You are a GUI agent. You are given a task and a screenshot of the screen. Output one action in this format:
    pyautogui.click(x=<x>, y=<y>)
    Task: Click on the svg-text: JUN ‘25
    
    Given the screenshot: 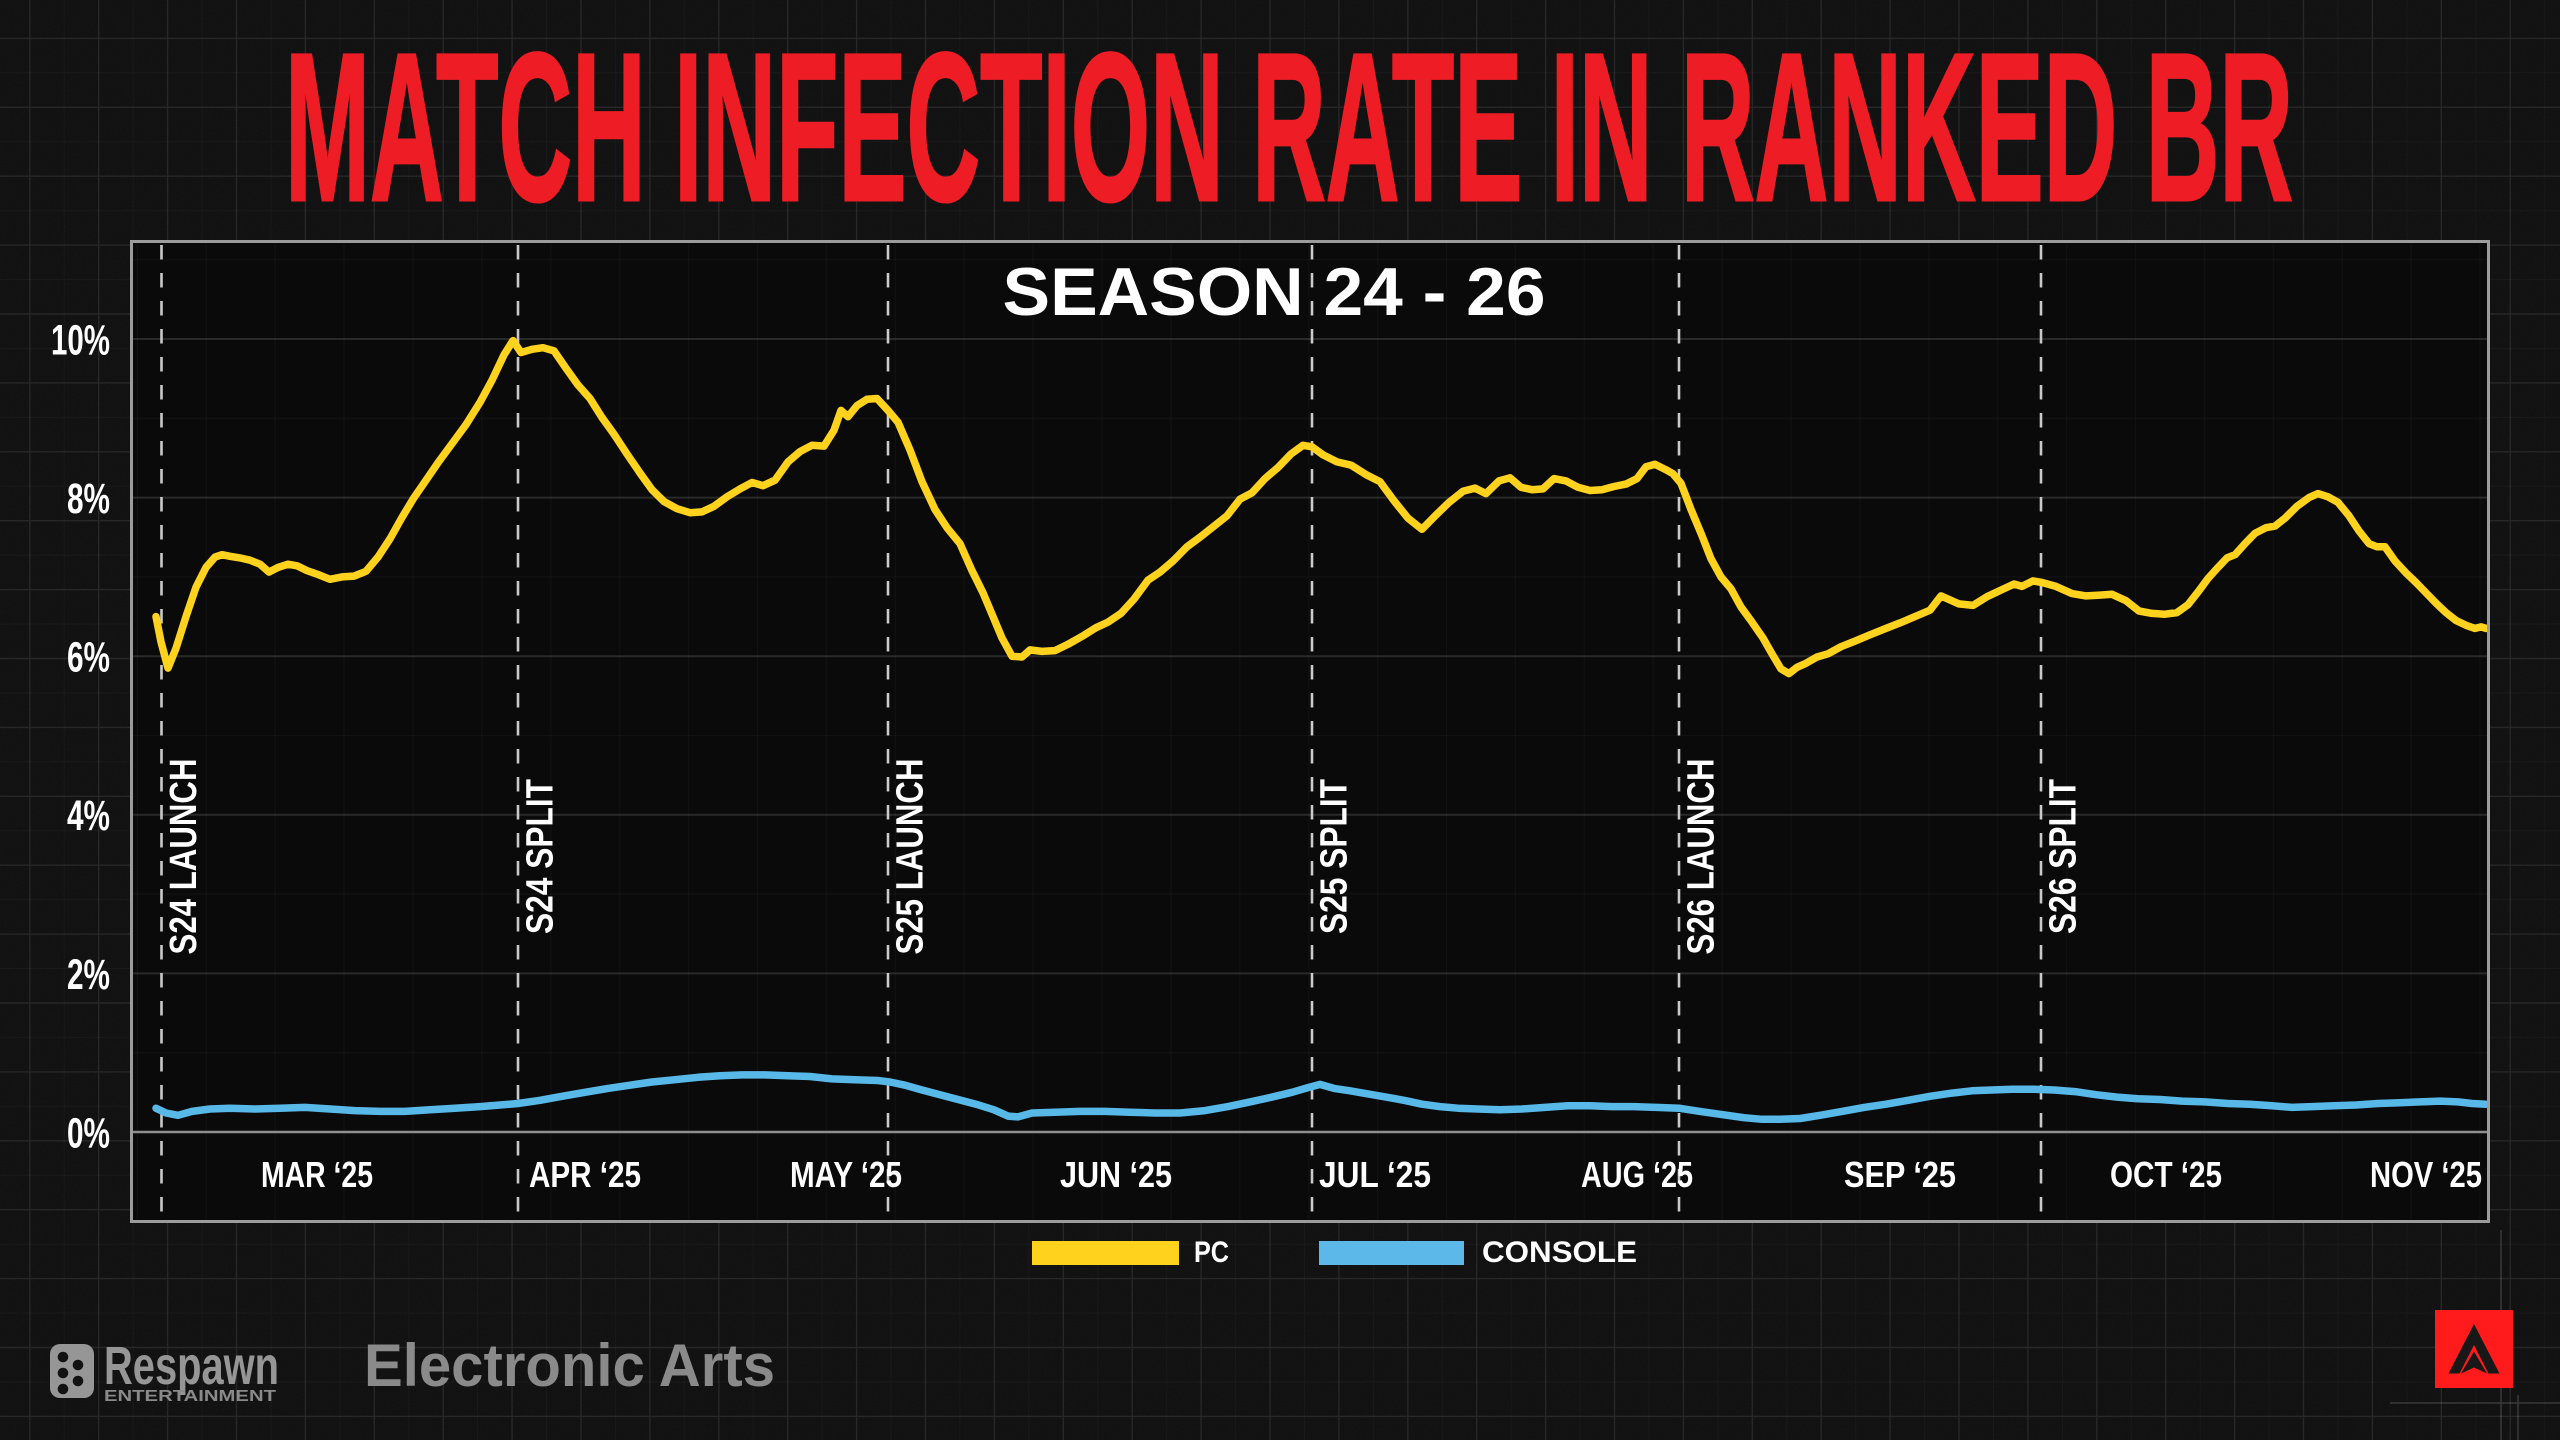 What is the action you would take?
    pyautogui.click(x=1116, y=1174)
    